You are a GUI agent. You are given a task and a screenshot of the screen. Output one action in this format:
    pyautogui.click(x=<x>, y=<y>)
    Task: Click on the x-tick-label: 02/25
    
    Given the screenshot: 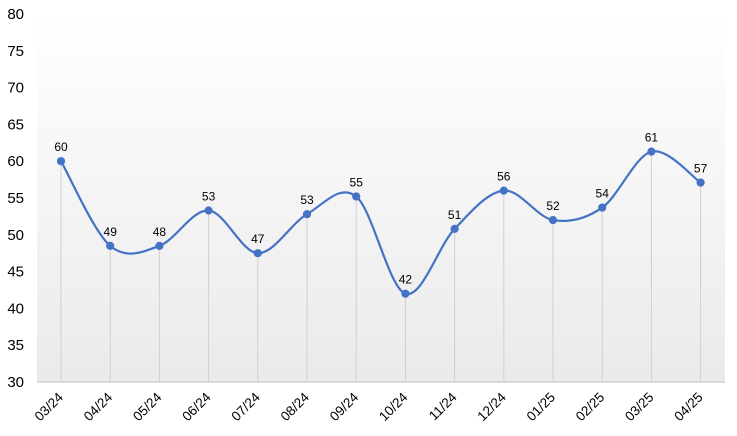 What is the action you would take?
    pyautogui.click(x=590, y=407)
    